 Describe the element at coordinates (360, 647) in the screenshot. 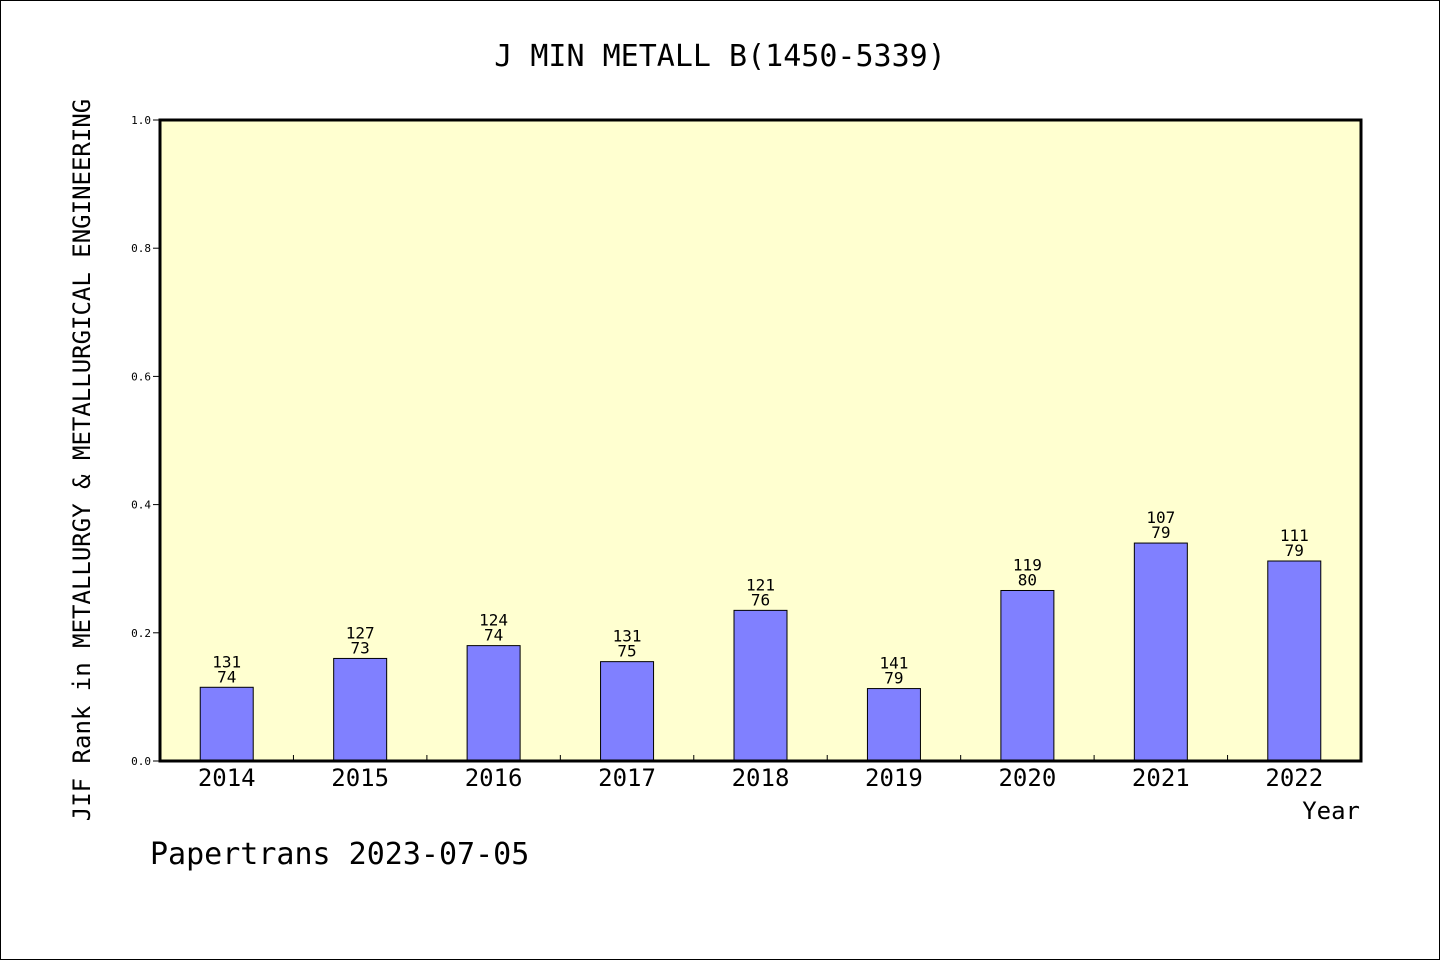

I see `bar-label-bottom: 73` at that location.